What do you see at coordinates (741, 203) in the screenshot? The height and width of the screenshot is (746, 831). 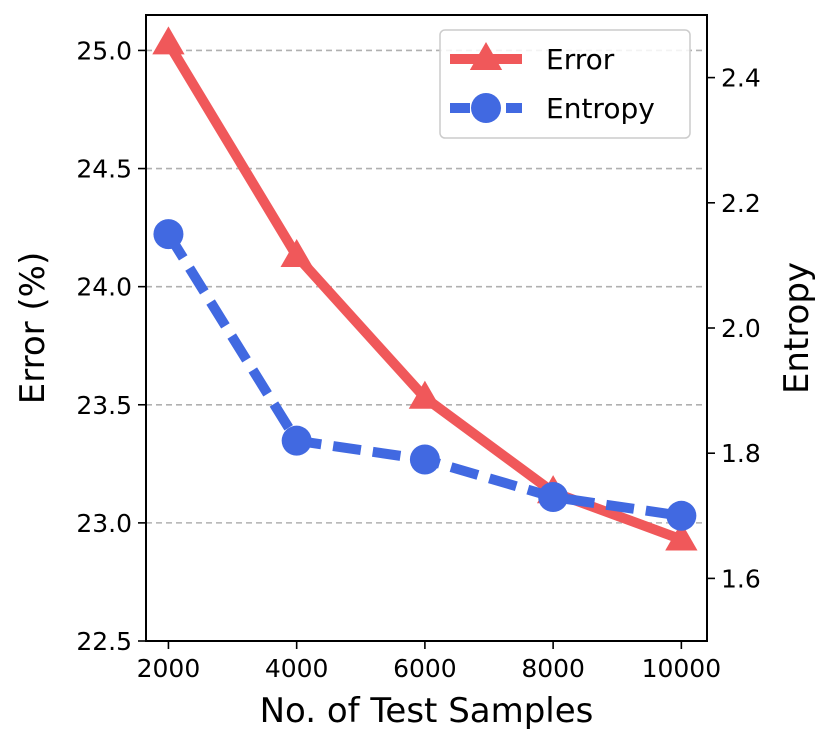 I see `y2-tick-label: 2.2` at bounding box center [741, 203].